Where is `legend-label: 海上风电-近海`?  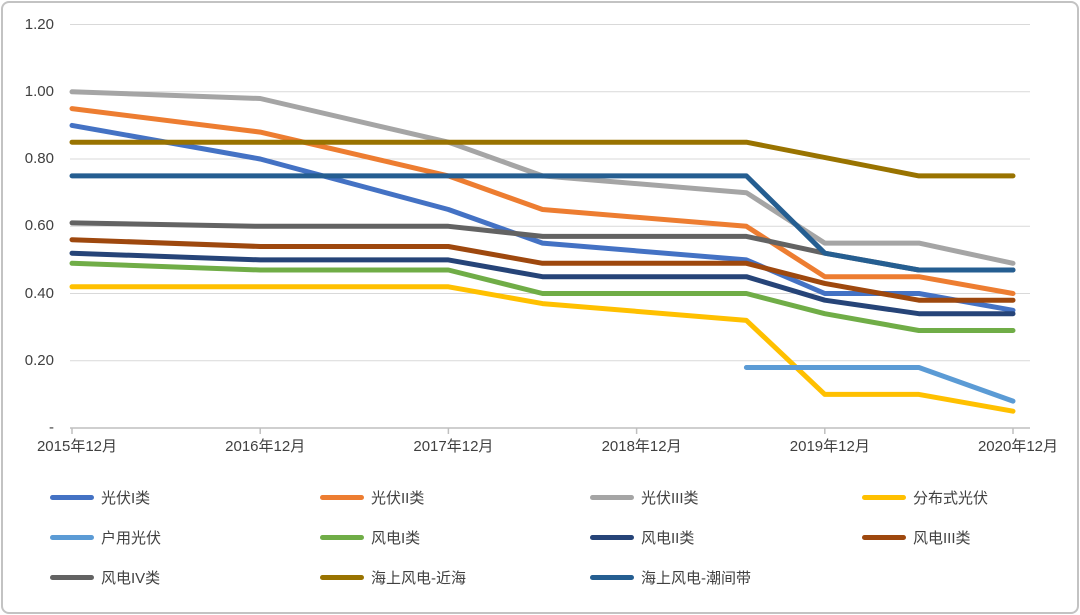
legend-label: 海上风电-近海 is located at coordinates (418, 578).